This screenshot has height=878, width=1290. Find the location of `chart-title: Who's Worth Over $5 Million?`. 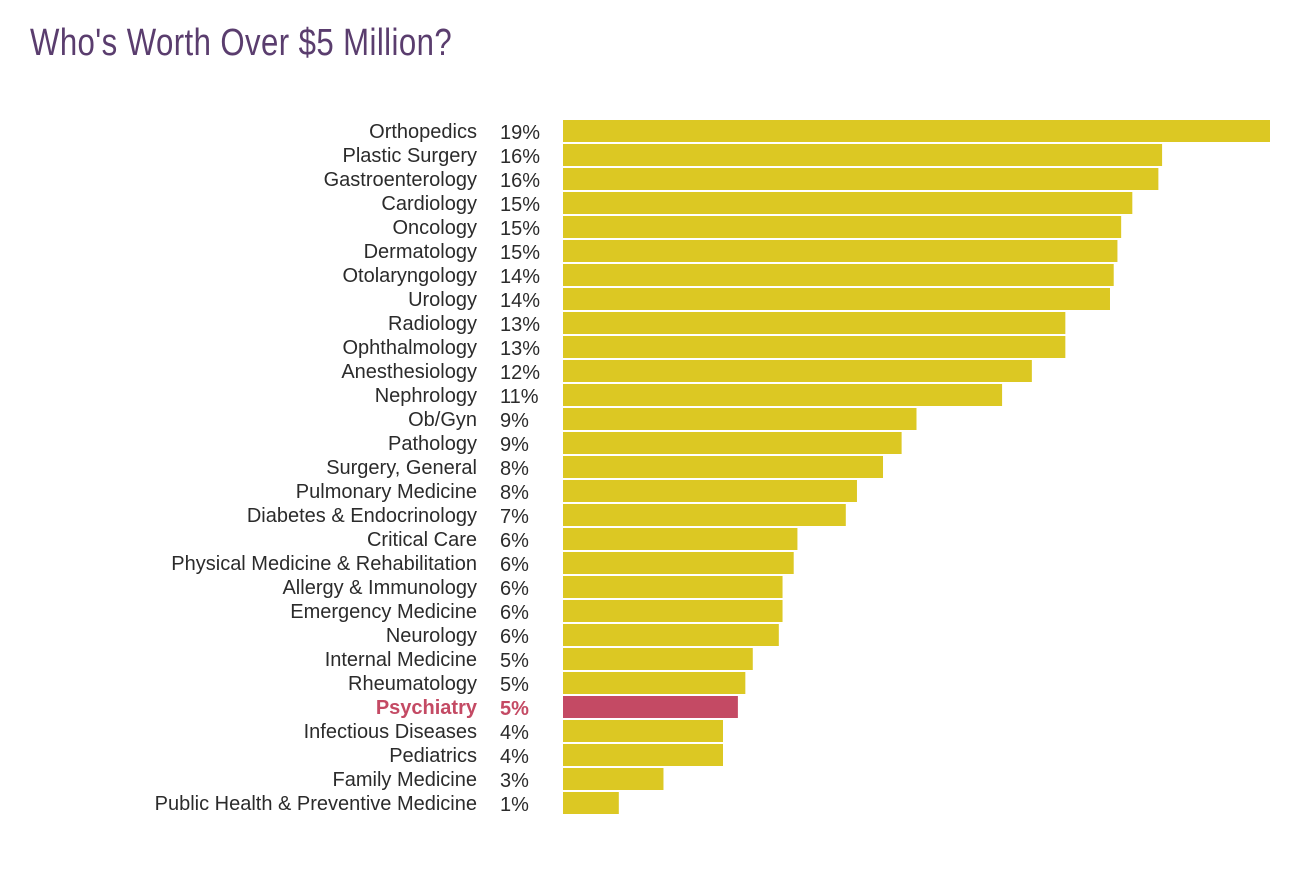

chart-title: Who's Worth Over $5 Million? is located at coordinates (241, 43).